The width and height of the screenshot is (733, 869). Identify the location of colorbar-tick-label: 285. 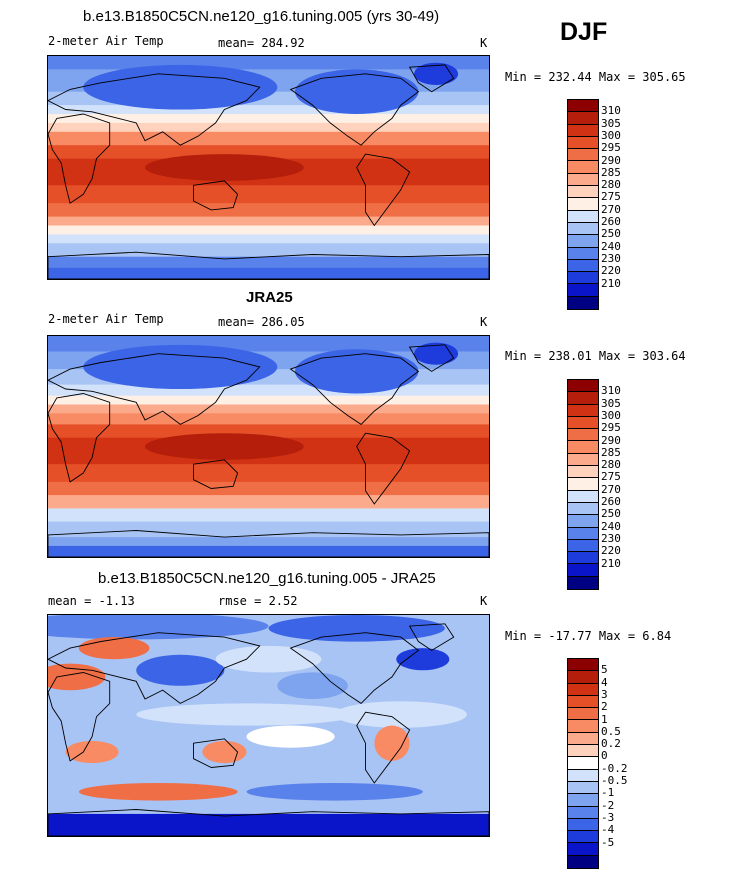
(611, 452).